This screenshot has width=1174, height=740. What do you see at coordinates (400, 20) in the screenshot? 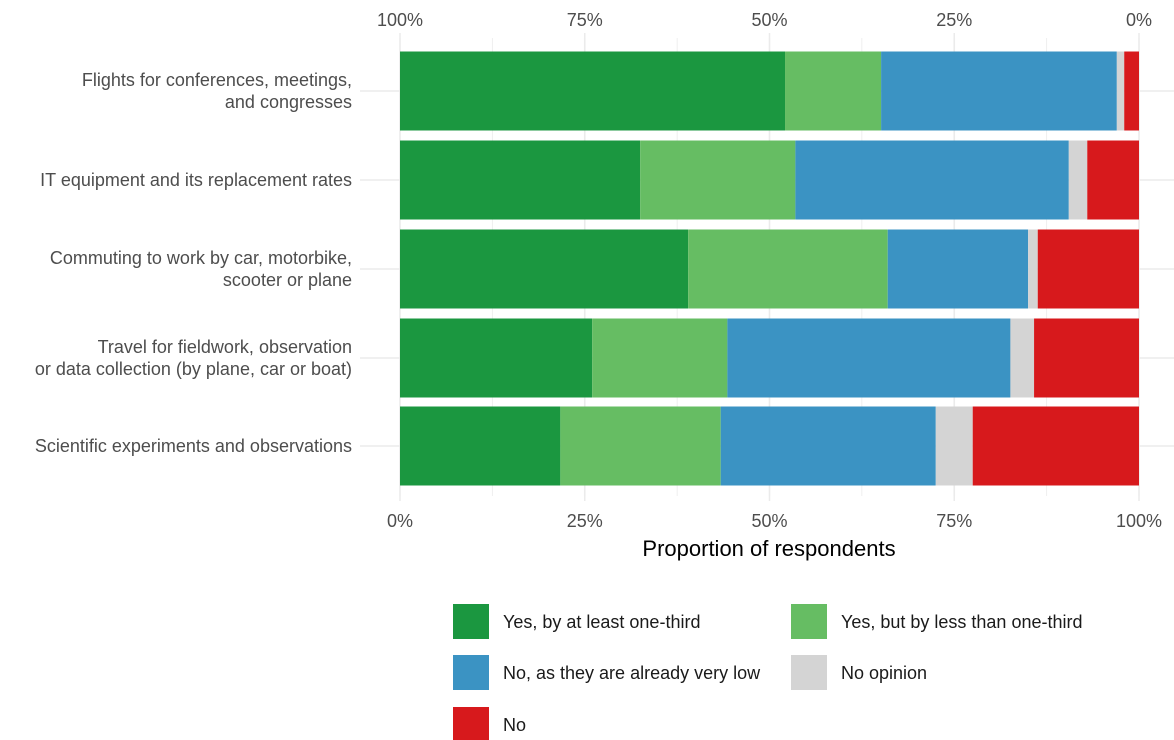
I see `top-tick-label: 100%` at bounding box center [400, 20].